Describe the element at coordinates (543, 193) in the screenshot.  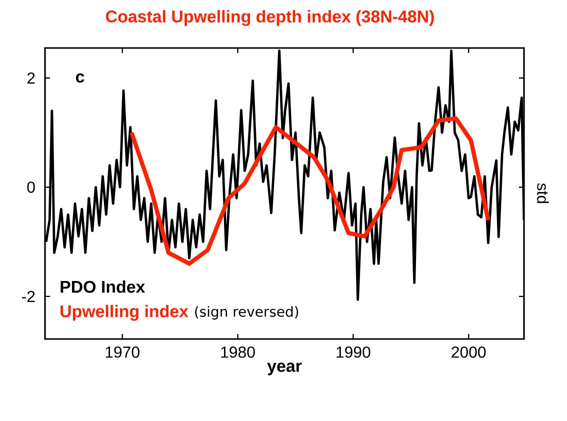
I see `y-axis-title: std` at that location.